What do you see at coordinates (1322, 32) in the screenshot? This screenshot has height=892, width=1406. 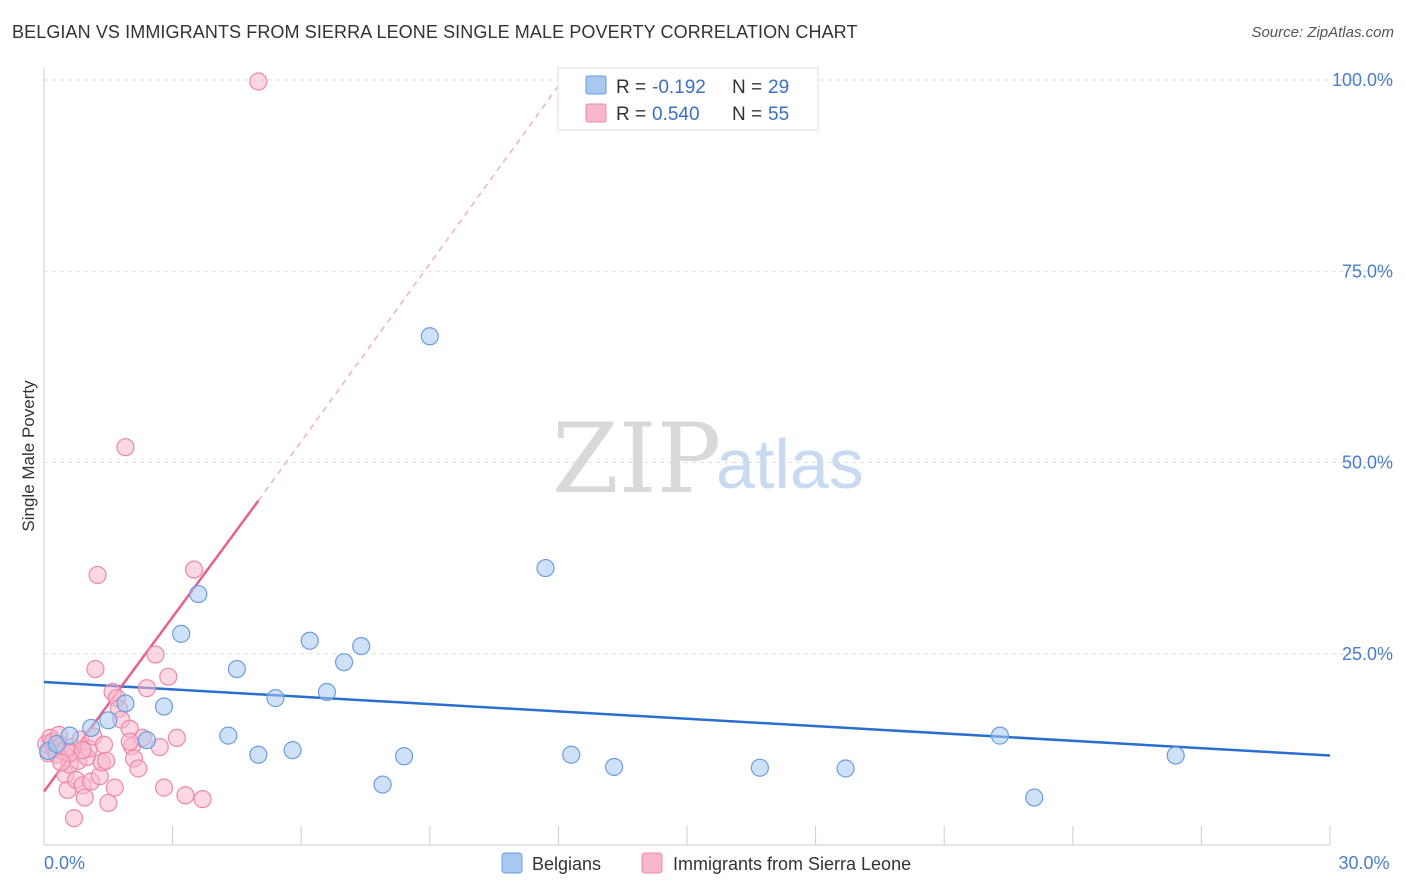 I see `source-credit: Source: ZipAtlas.com` at bounding box center [1322, 32].